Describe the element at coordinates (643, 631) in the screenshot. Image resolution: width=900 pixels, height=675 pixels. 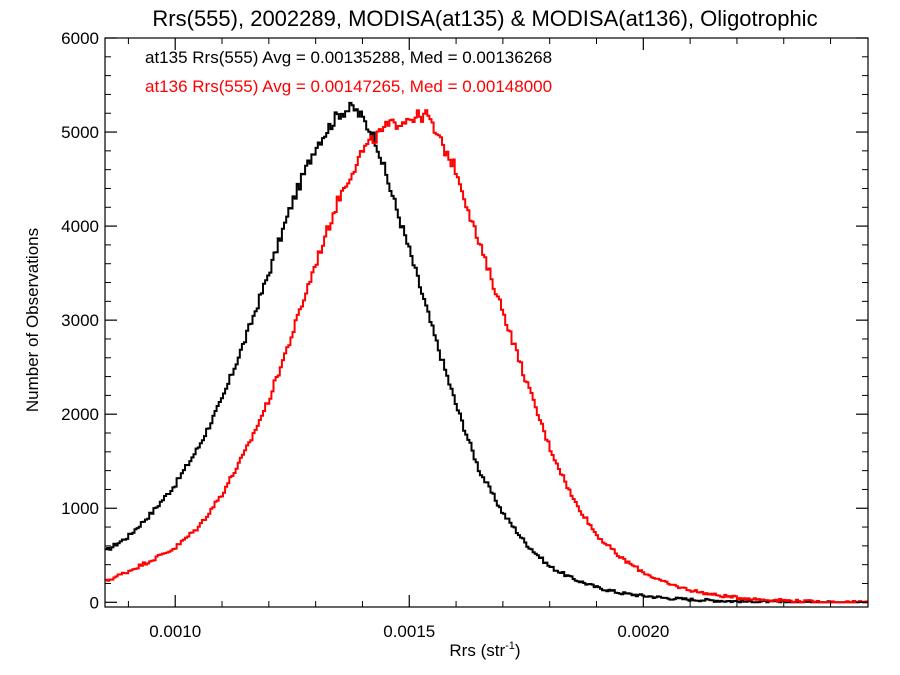
I see `x-tick-label: 0.0020` at that location.